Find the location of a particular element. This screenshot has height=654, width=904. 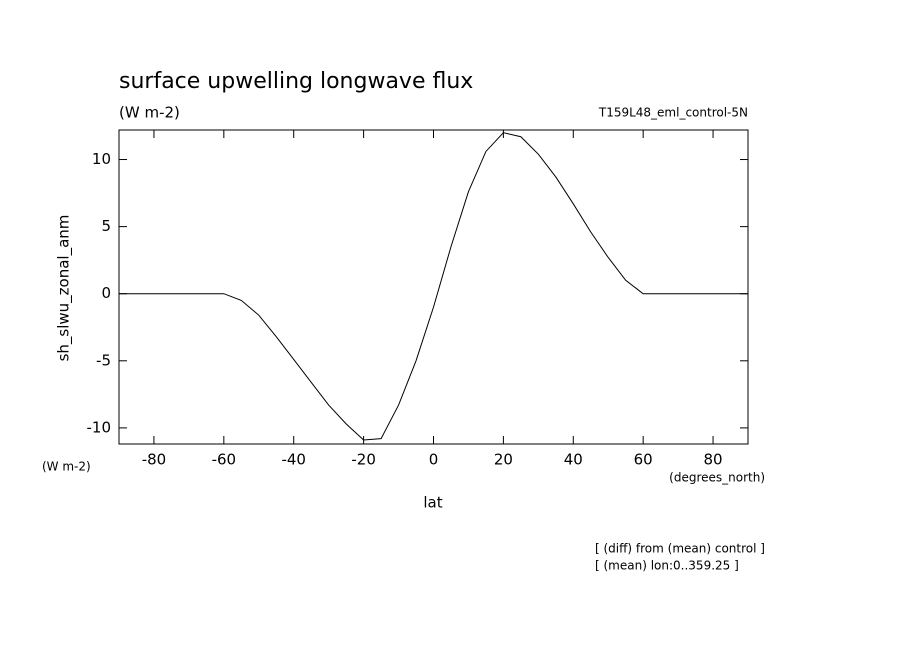

x-tick-label: 80 is located at coordinates (713, 460).